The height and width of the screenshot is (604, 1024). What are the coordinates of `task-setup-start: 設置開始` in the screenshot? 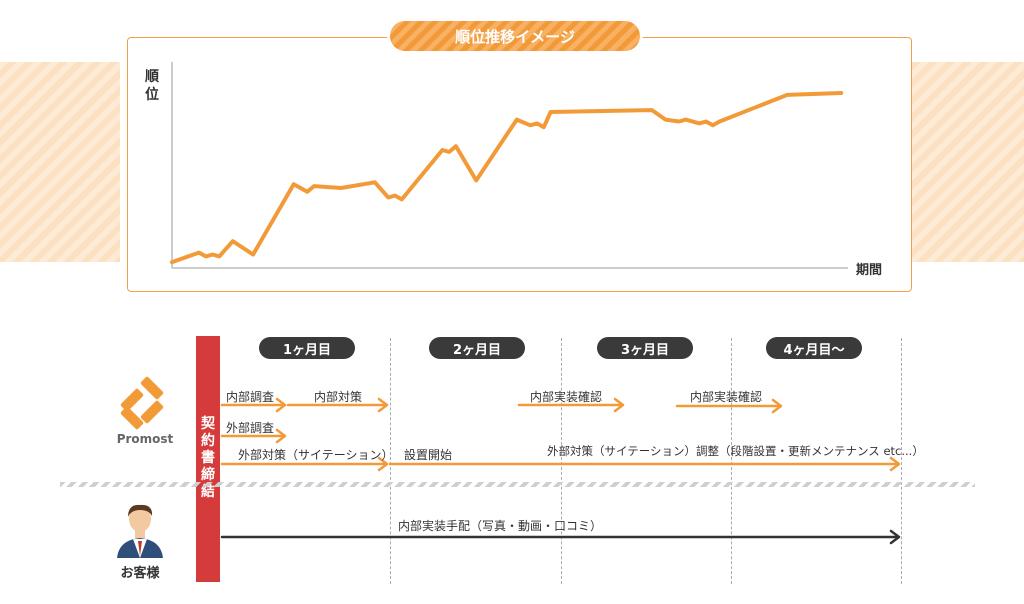 It's located at (428, 455).